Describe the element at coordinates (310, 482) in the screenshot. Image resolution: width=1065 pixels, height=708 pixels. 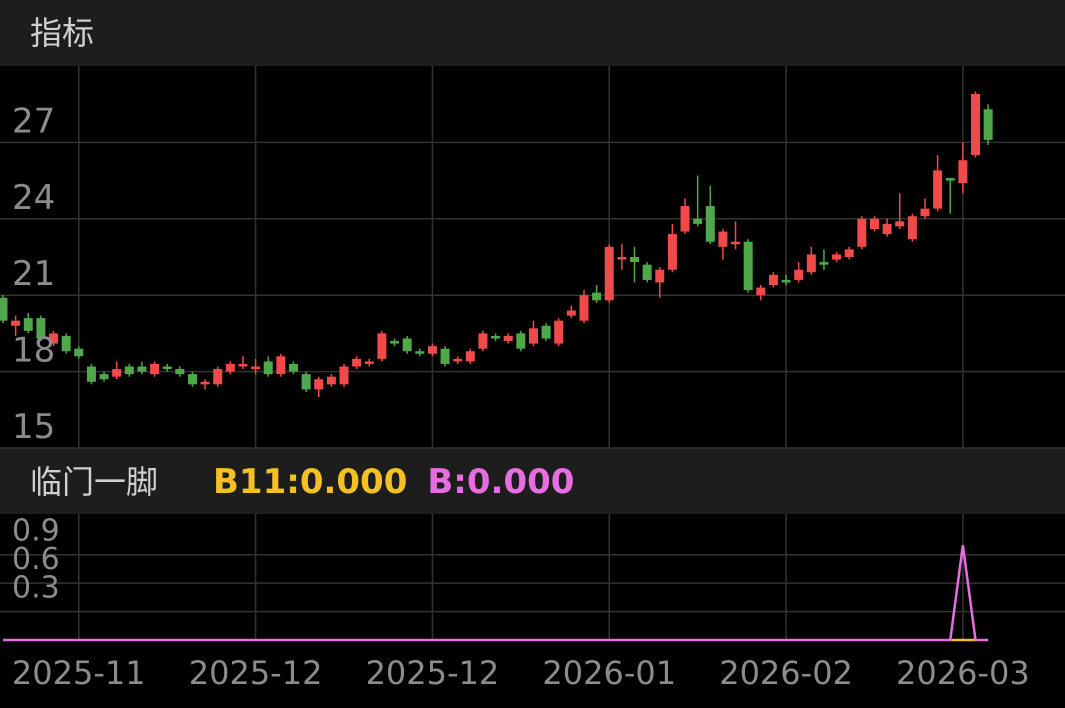
I see `legend-label: B11:0.000` at that location.